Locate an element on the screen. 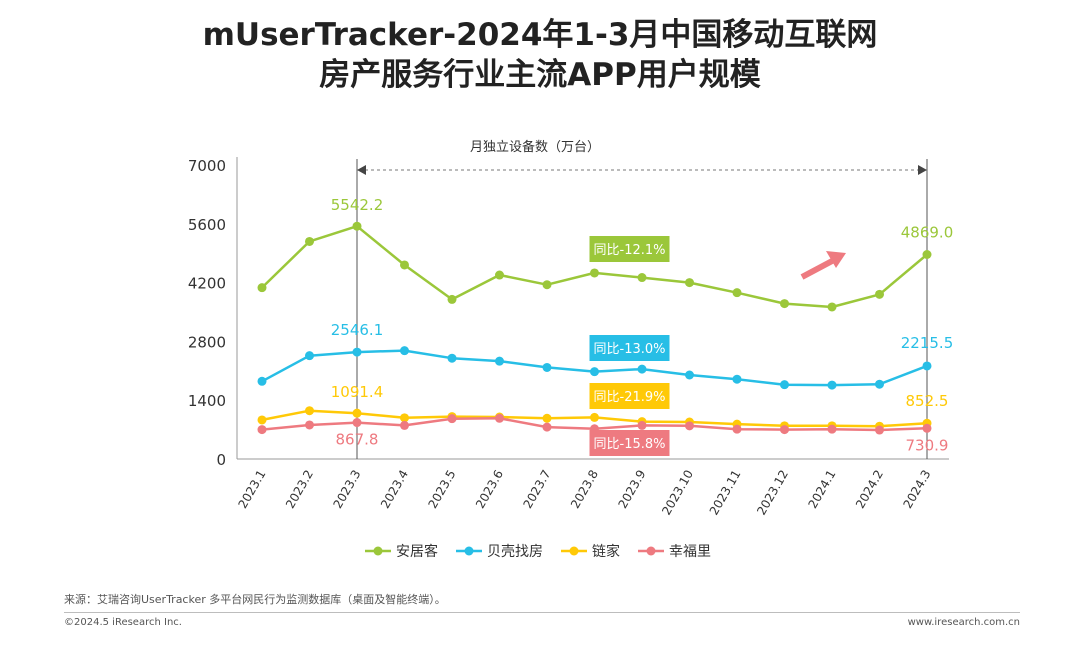  data-label-start: 2546.1 is located at coordinates (357, 330).